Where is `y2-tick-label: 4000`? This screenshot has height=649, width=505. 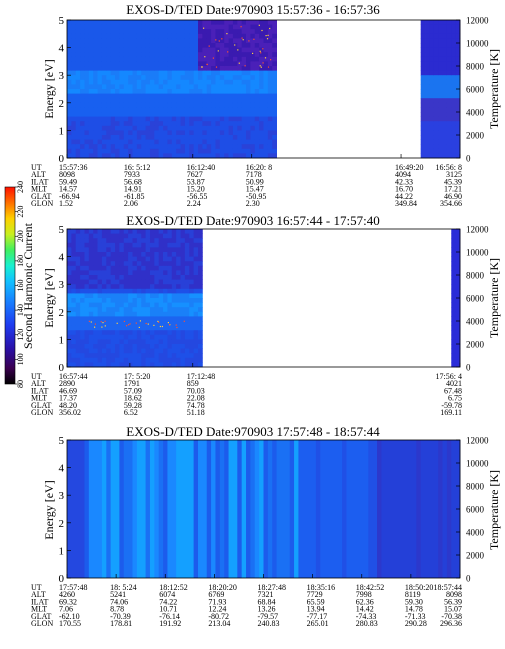 y2-tick-label: 4000 is located at coordinates (475, 533).